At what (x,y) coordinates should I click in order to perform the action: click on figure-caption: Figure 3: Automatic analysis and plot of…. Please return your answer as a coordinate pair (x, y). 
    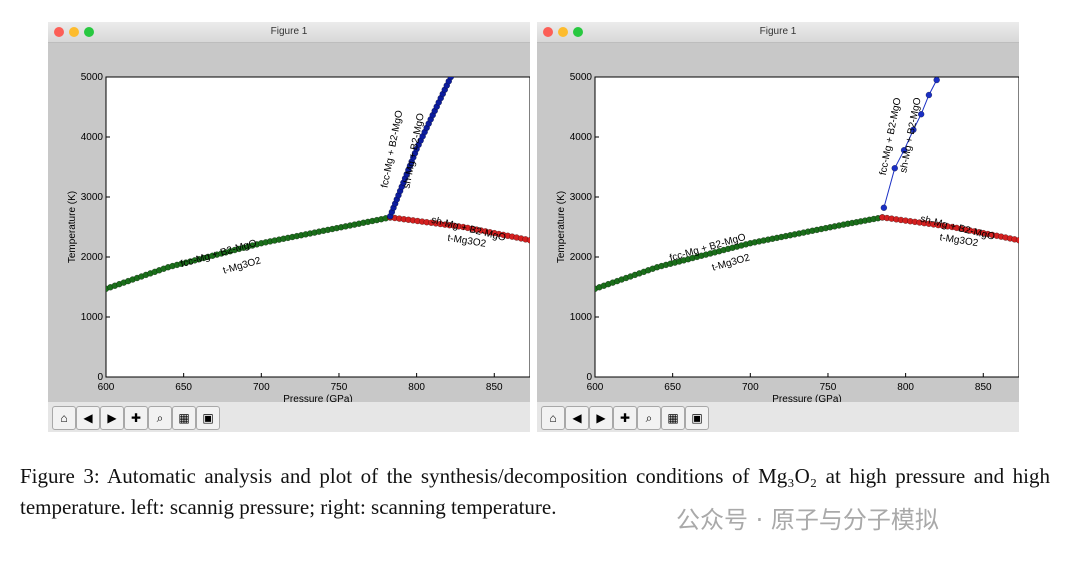
    Looking at the image, I should click on (535, 491).